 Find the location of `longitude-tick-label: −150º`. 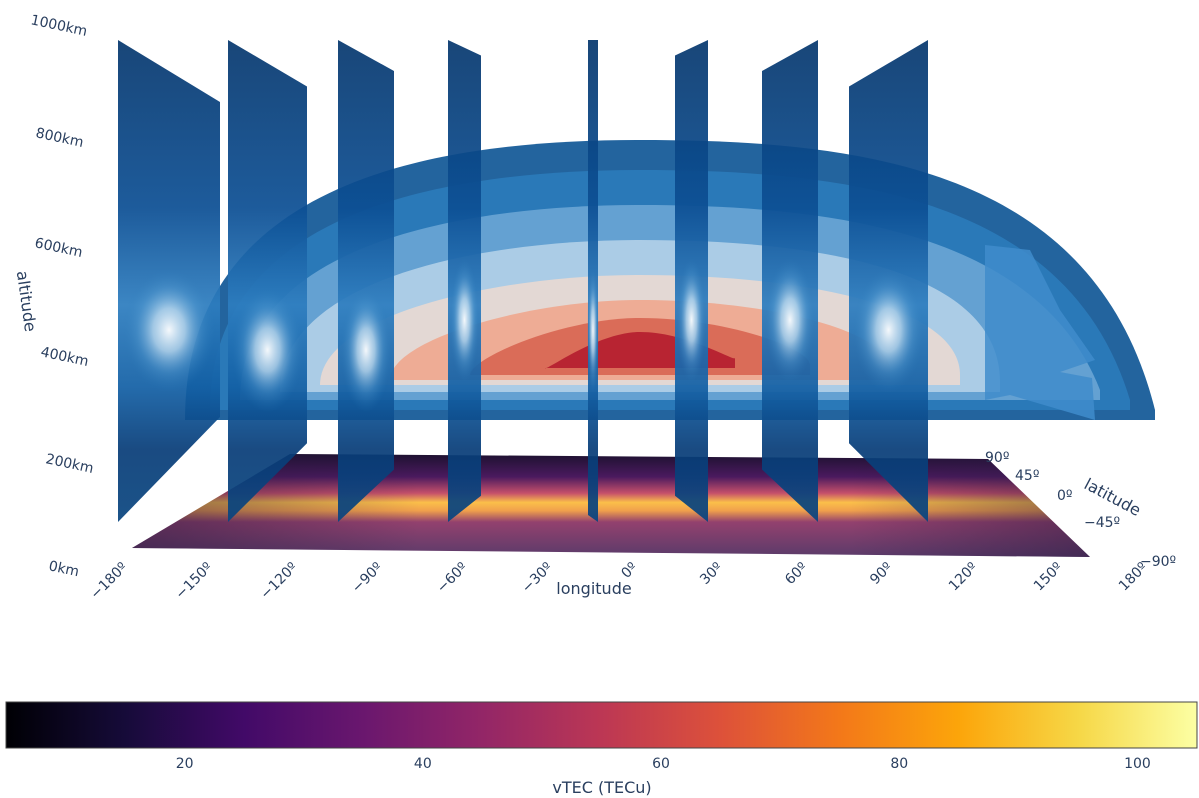

longitude-tick-label: −150º is located at coordinates (194, 580).